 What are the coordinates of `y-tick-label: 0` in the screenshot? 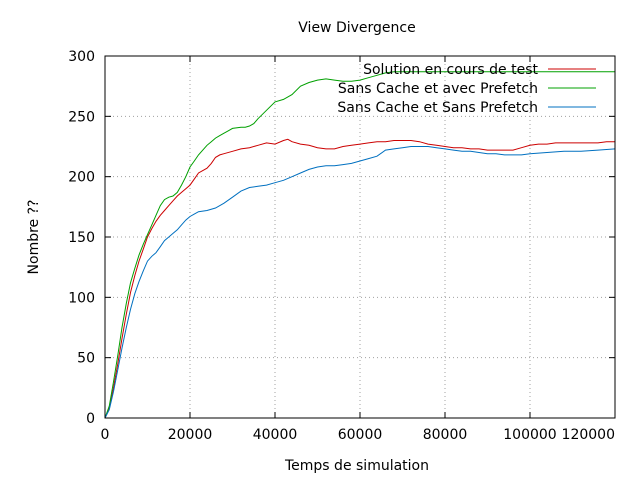 It's located at (90, 419).